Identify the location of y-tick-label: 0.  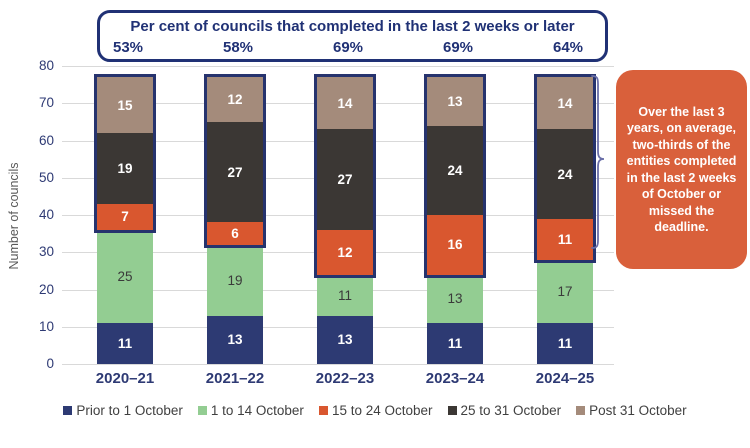
(50, 363).